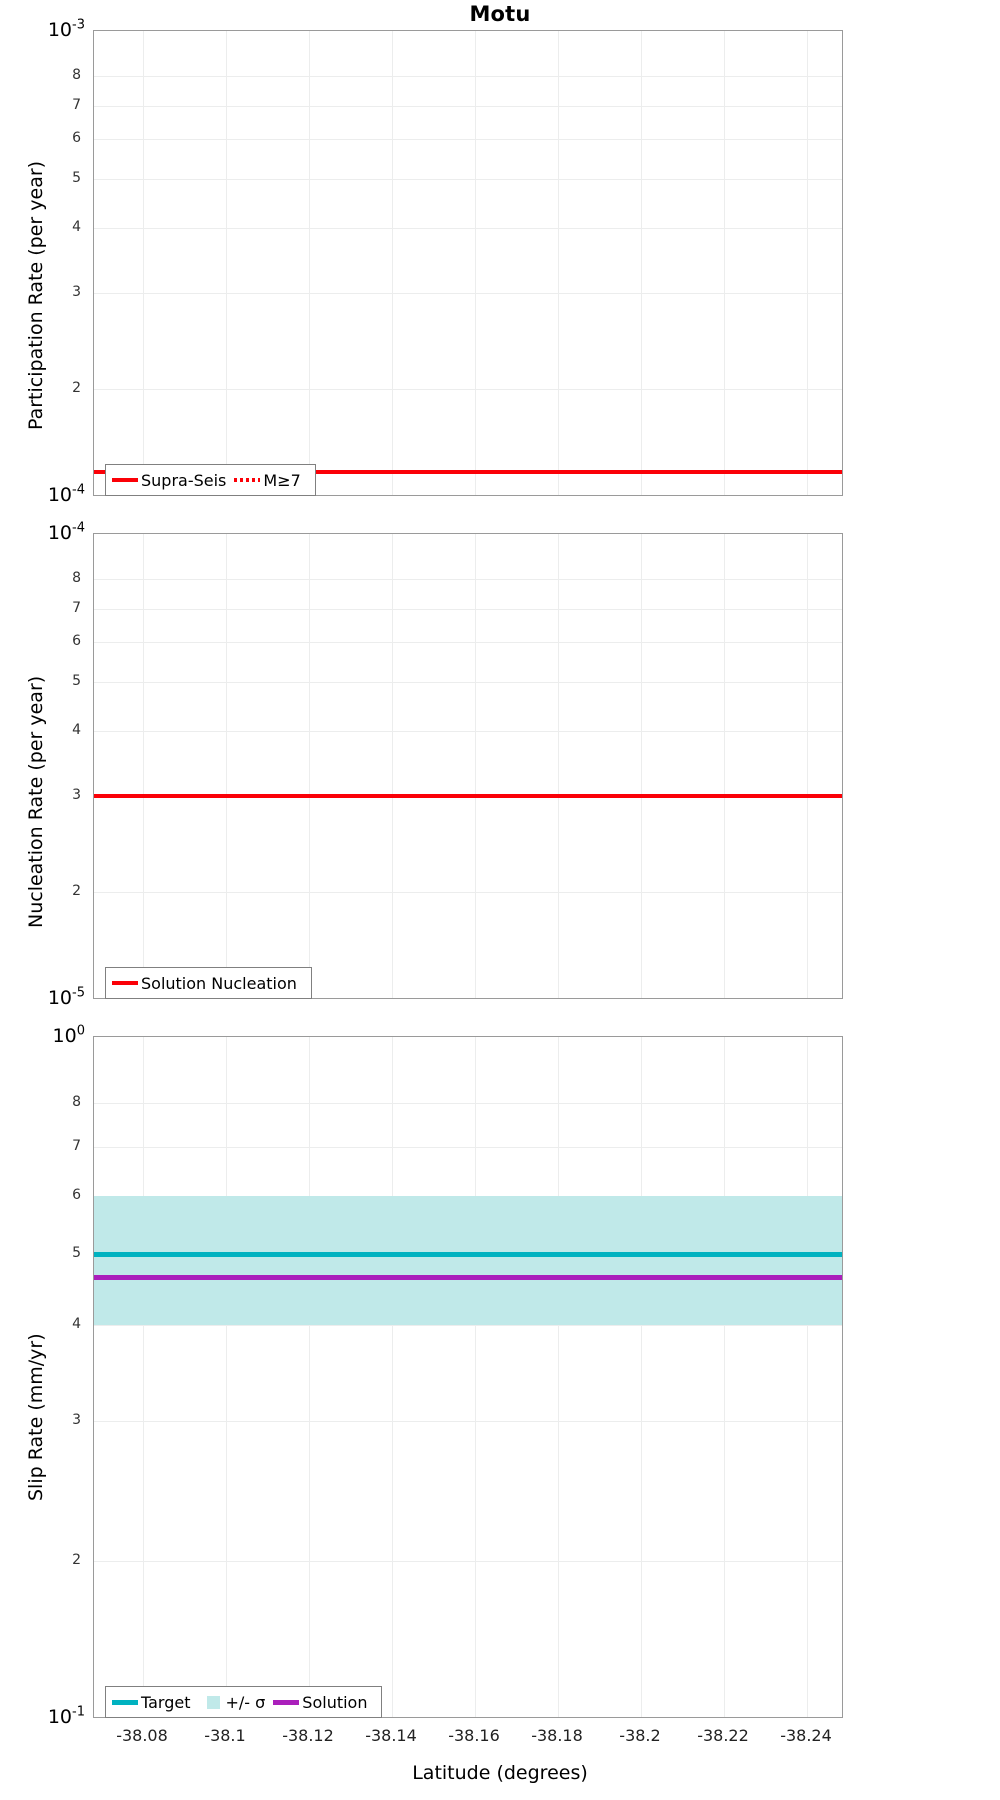 This screenshot has width=1000, height=1800. Describe the element at coordinates (640, 1735) in the screenshot. I see `xtick-label: -38.2` at that location.